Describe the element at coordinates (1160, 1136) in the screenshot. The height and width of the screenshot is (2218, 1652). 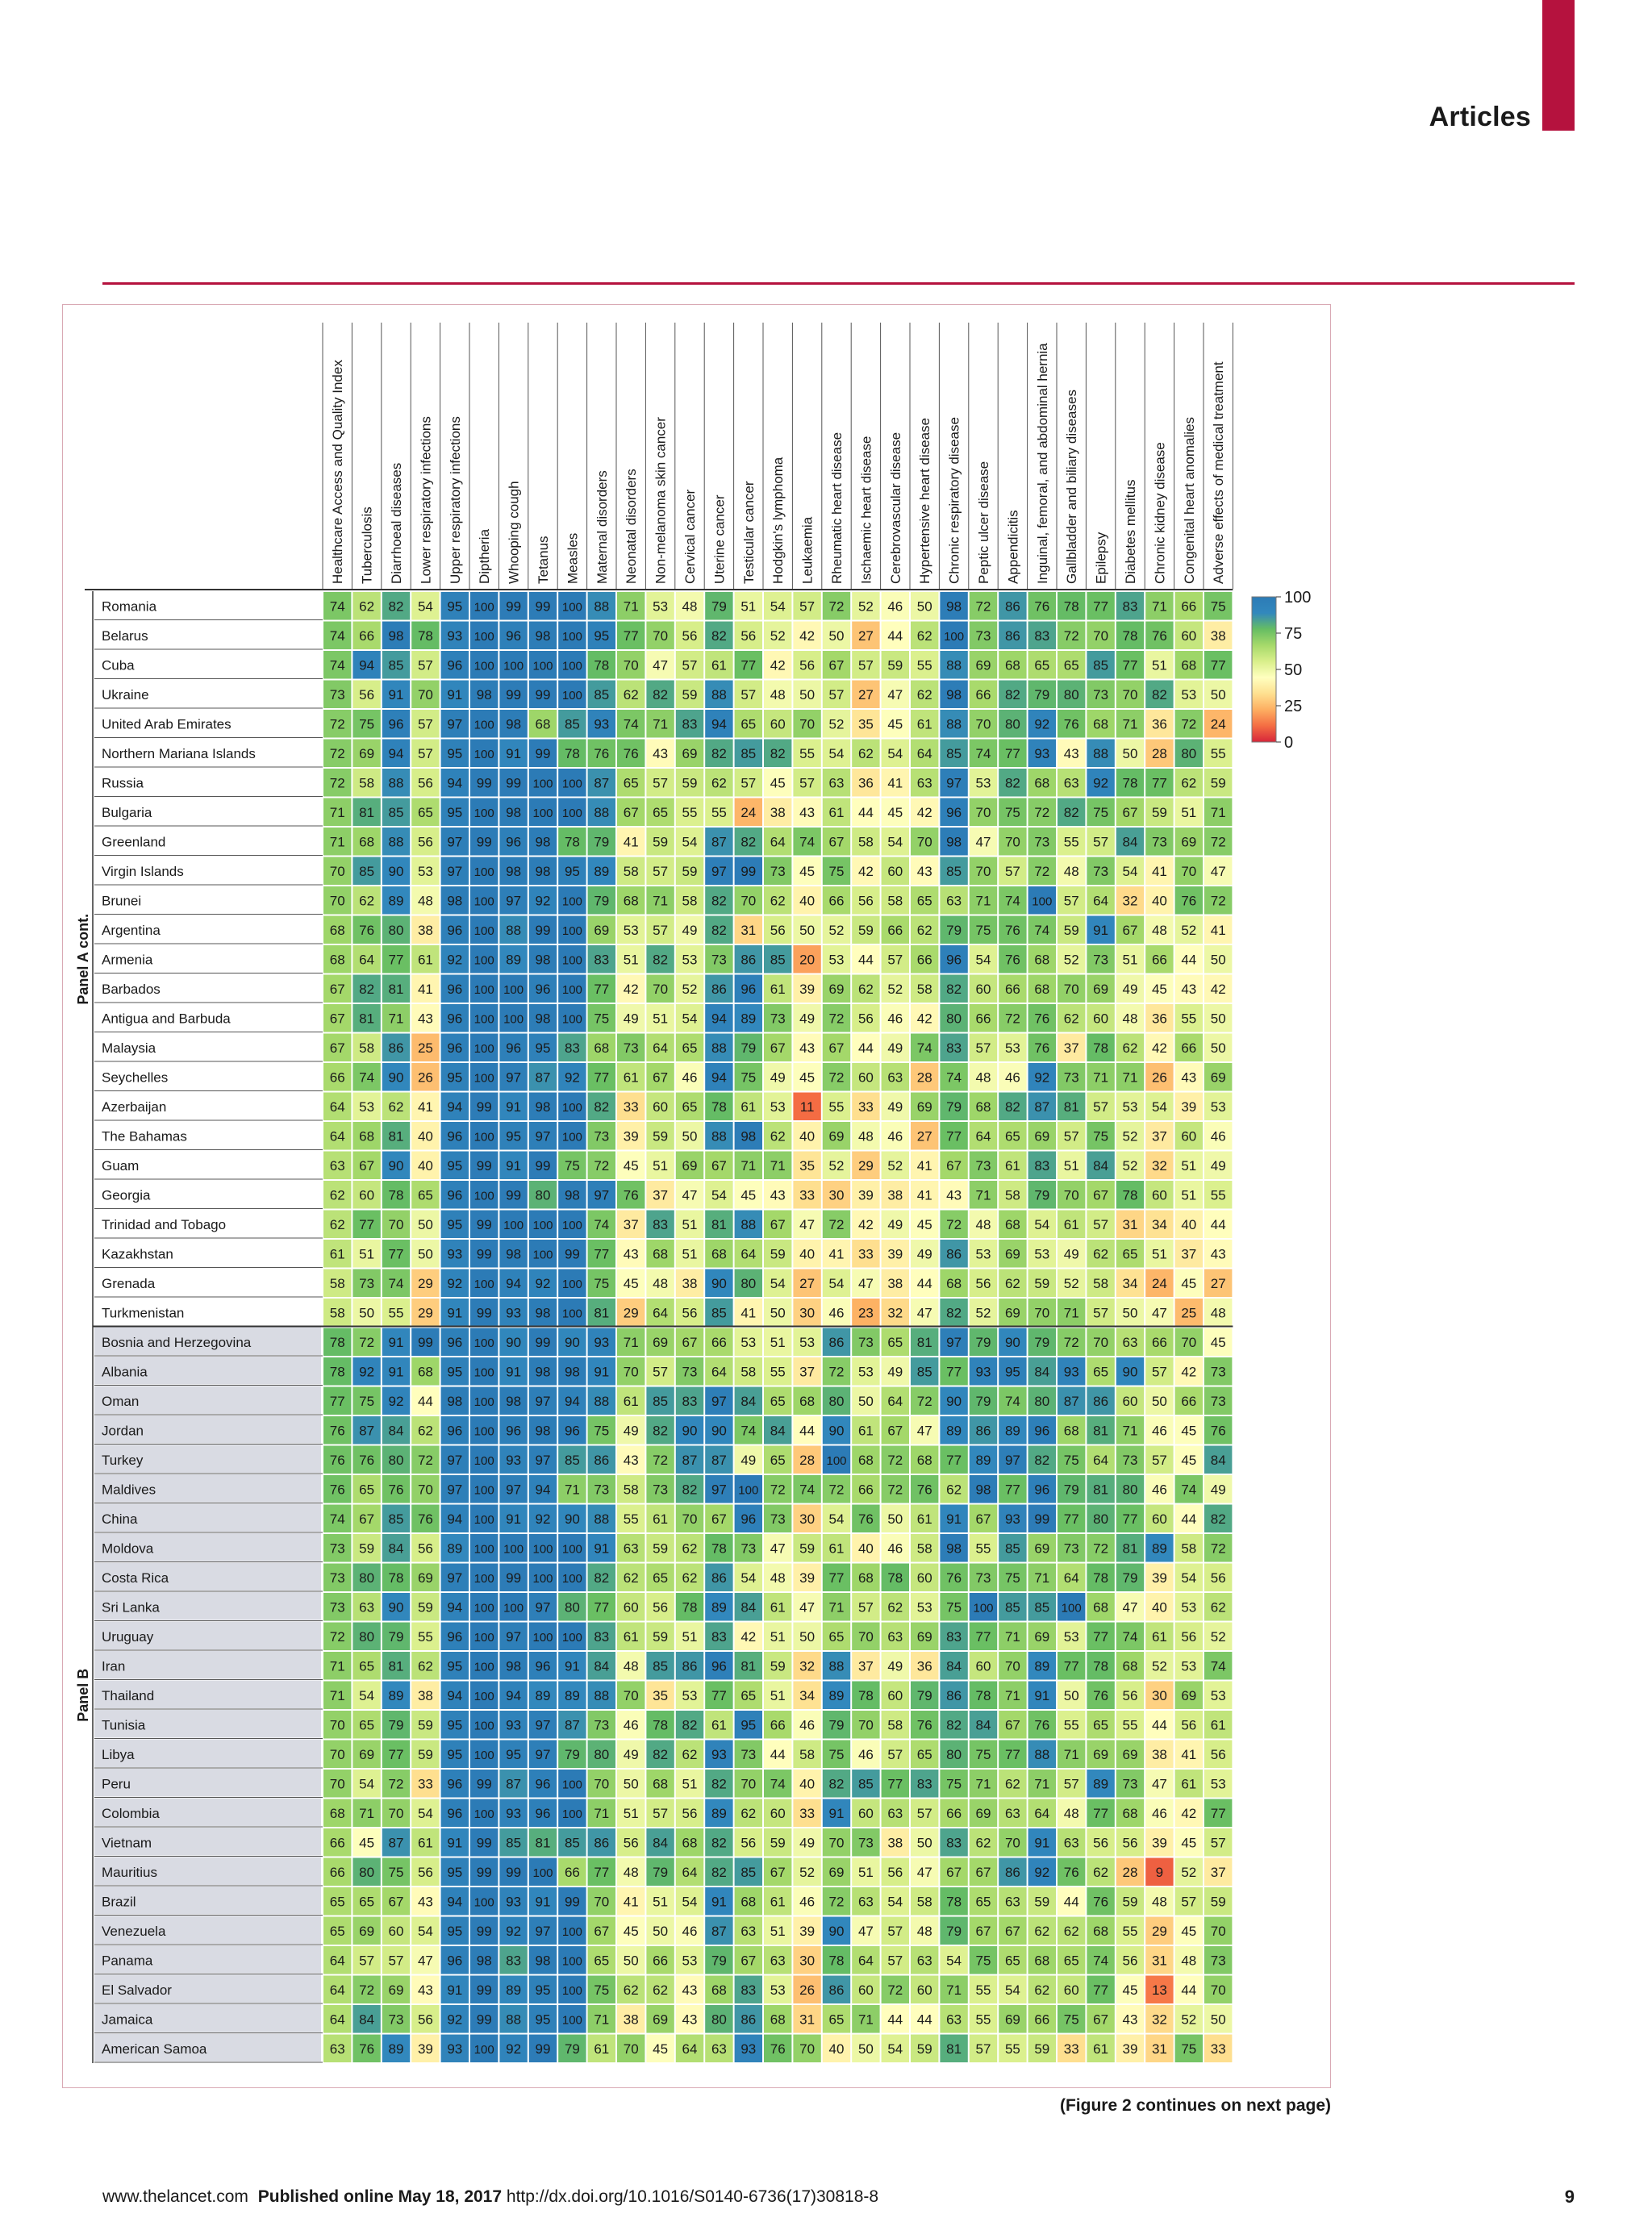
I see `cell-value: 37` at that location.